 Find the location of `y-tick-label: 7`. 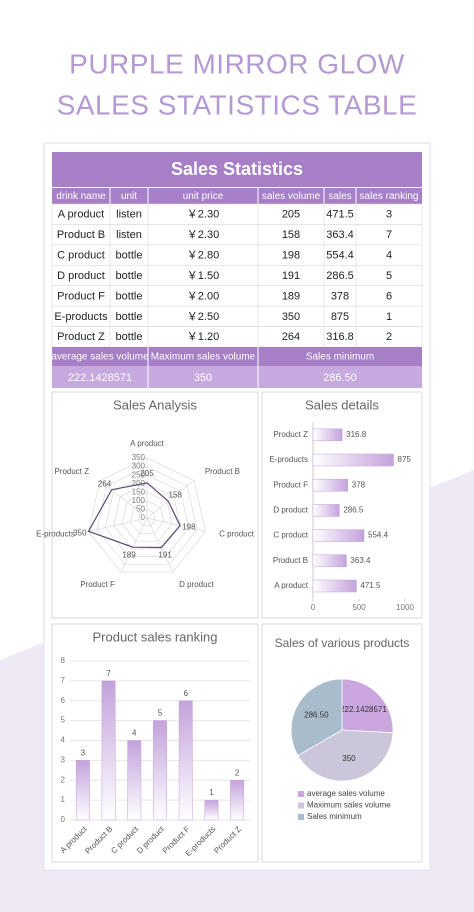

y-tick-label: 7 is located at coordinates (63, 680).